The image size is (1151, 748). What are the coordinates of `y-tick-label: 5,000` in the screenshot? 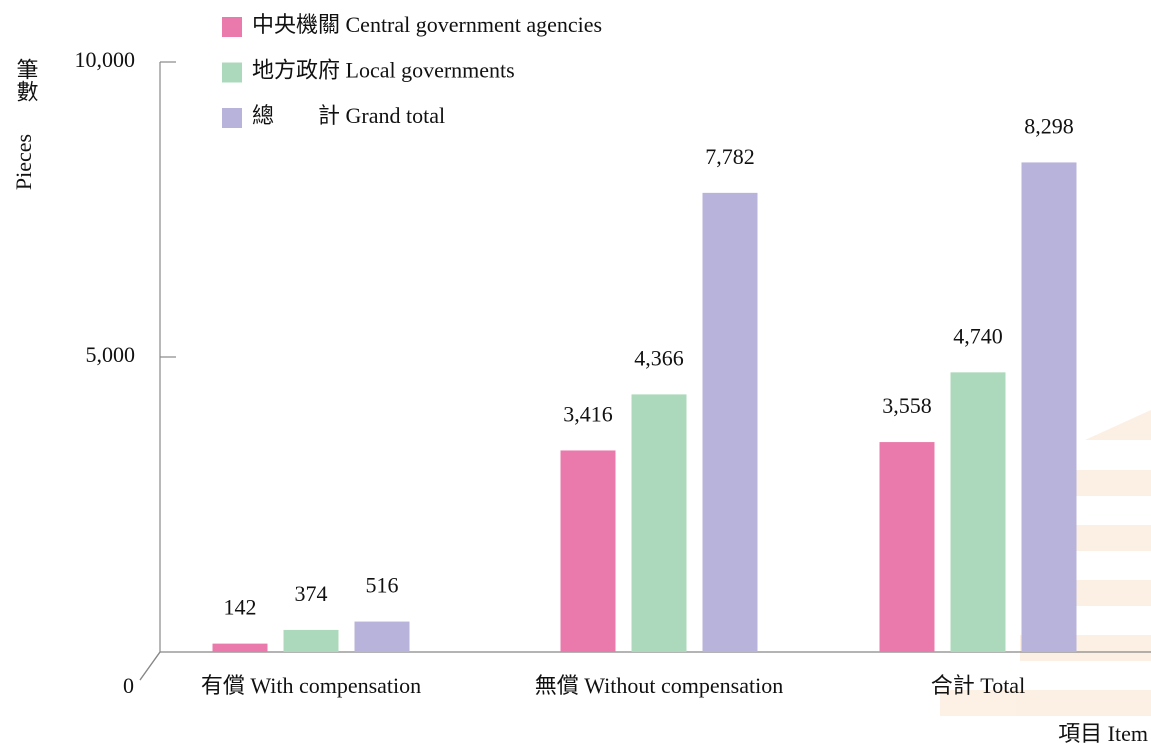 It's located at (111, 354).